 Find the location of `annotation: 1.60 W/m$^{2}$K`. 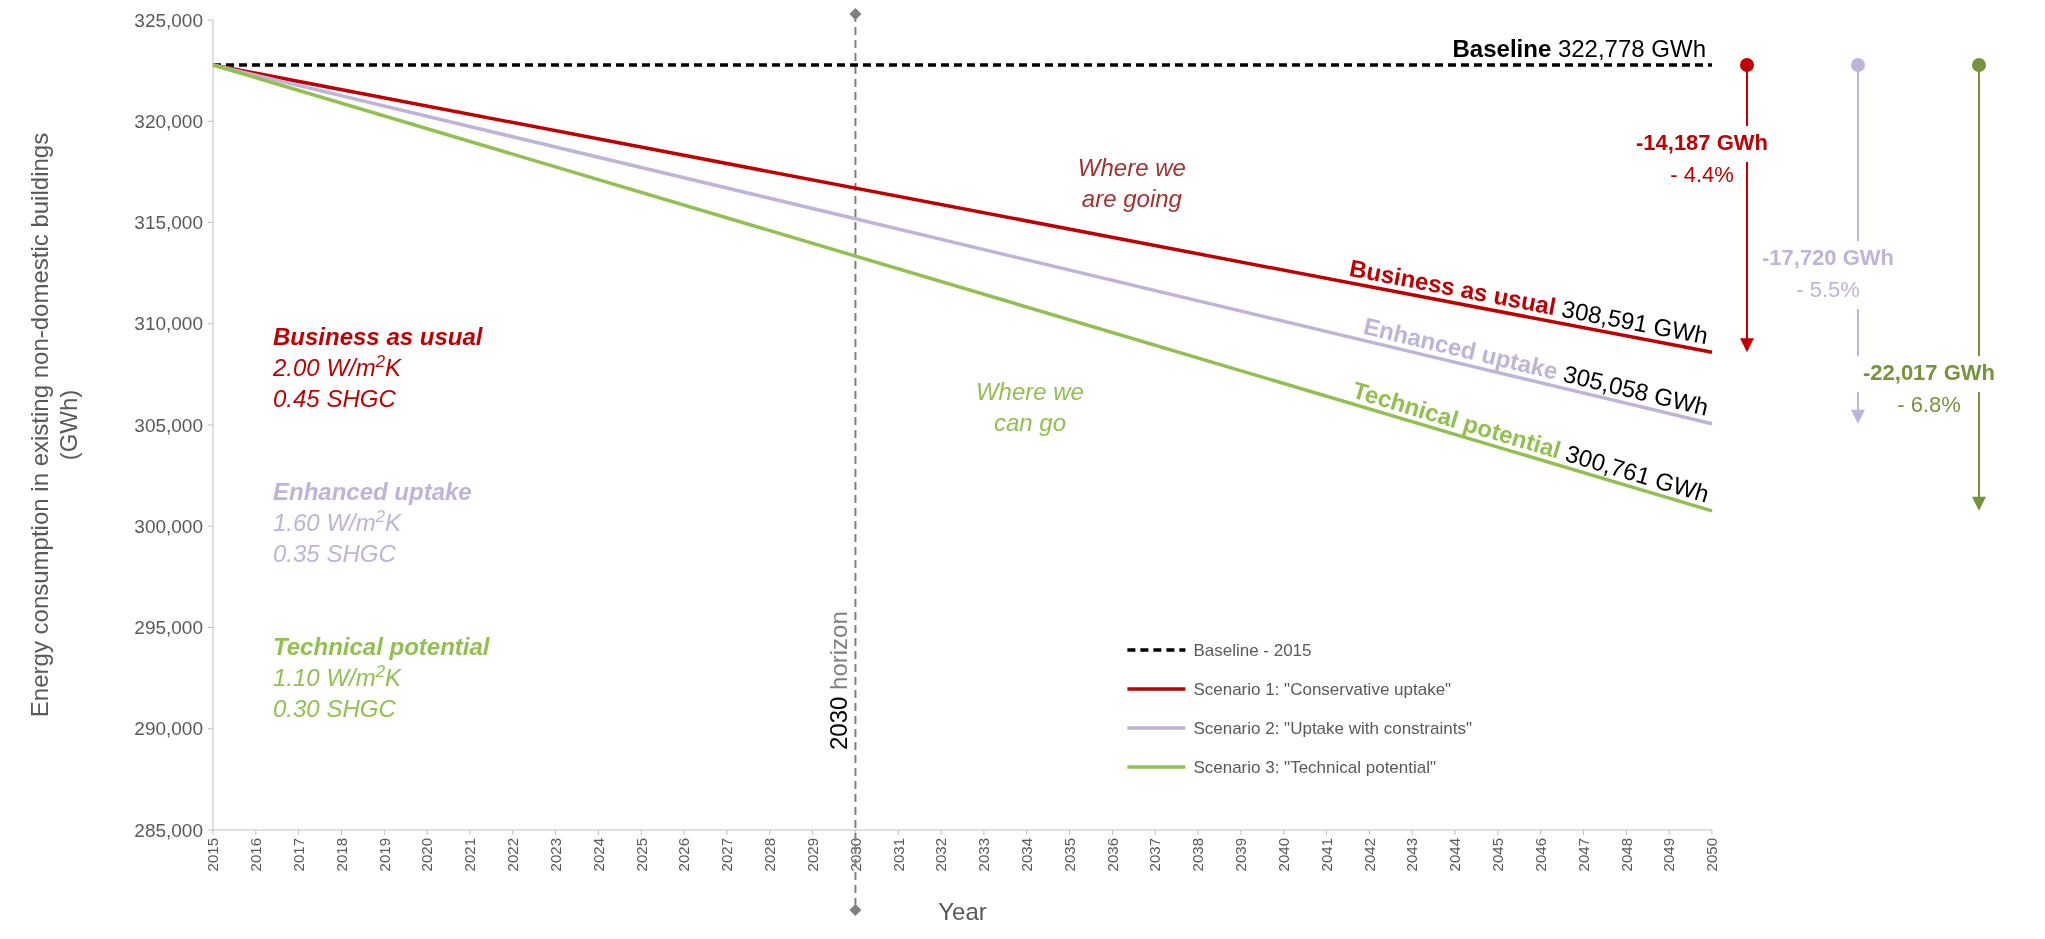

annotation: 1.60 W/m$^{2}$K is located at coordinates (338, 521).